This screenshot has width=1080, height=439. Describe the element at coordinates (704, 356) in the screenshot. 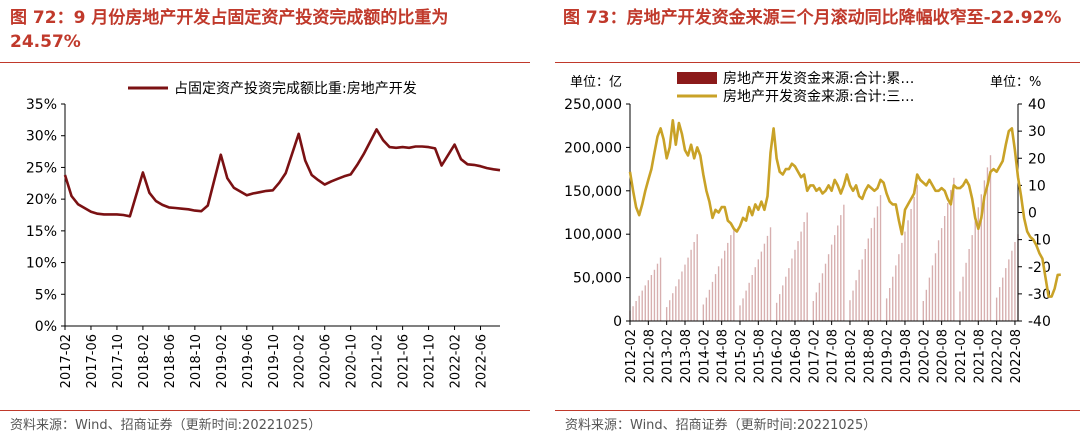

I see `right-x-tick-label: 2014-02` at that location.